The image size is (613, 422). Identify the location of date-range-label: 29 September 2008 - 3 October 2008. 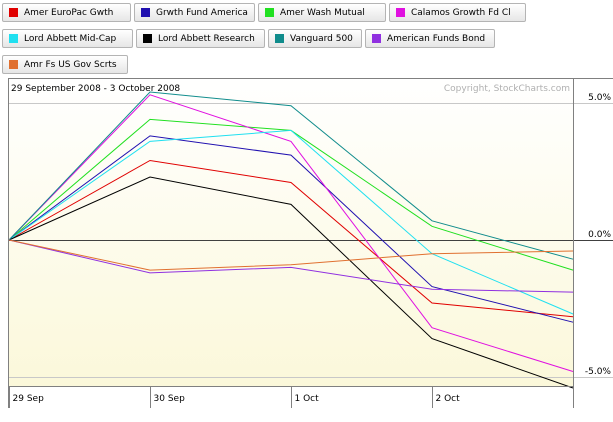
(95, 89).